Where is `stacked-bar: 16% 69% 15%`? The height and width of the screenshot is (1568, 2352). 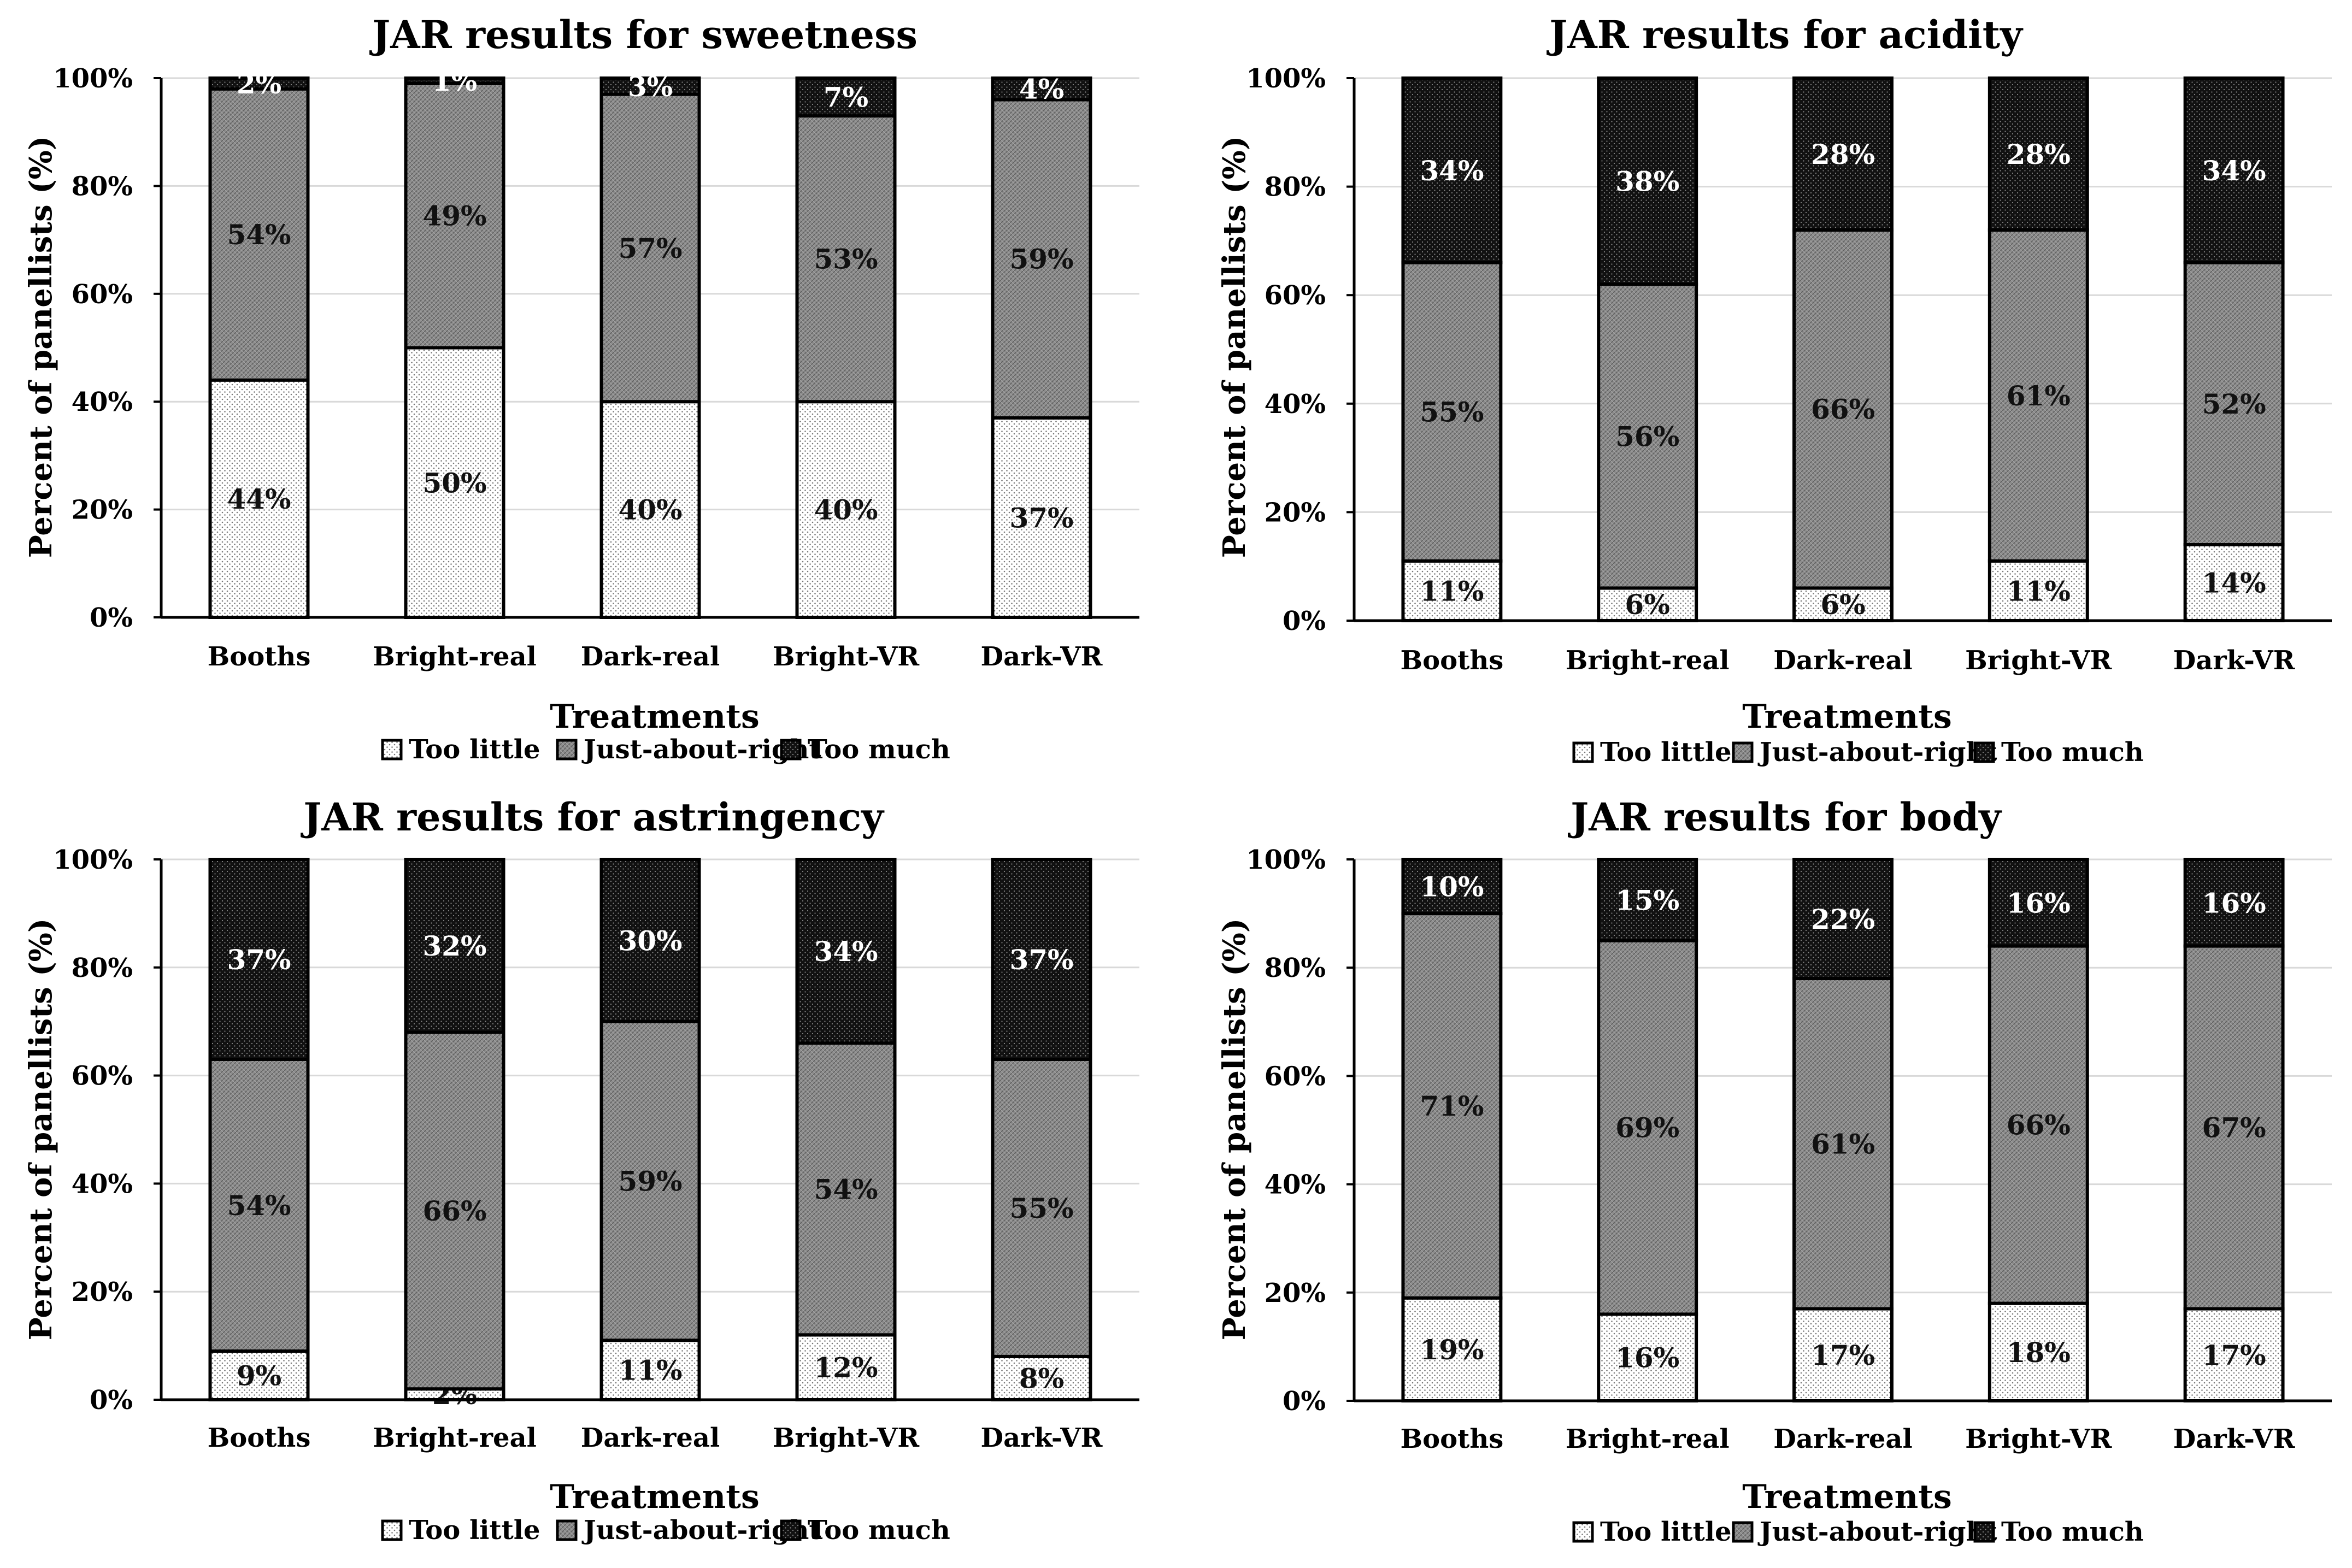 stacked-bar: 16% 69% 15% is located at coordinates (1647, 1130).